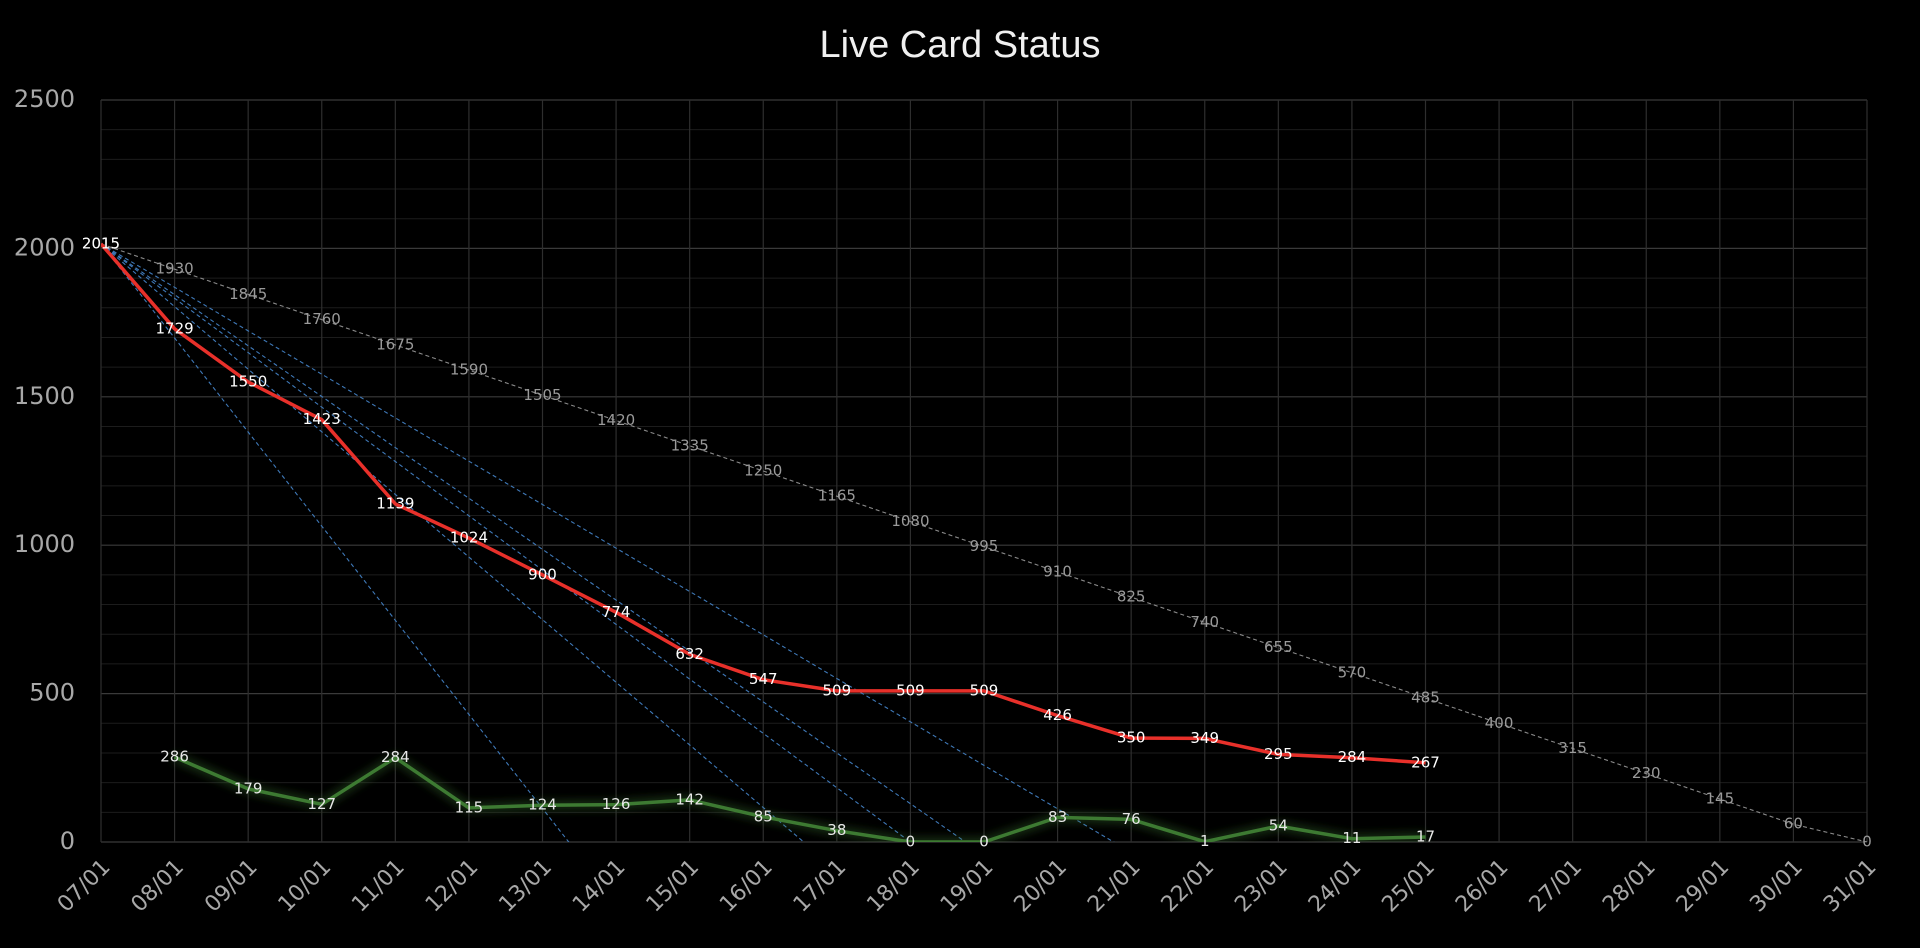  What do you see at coordinates (763, 679) in the screenshot?
I see `data-label: 547` at bounding box center [763, 679].